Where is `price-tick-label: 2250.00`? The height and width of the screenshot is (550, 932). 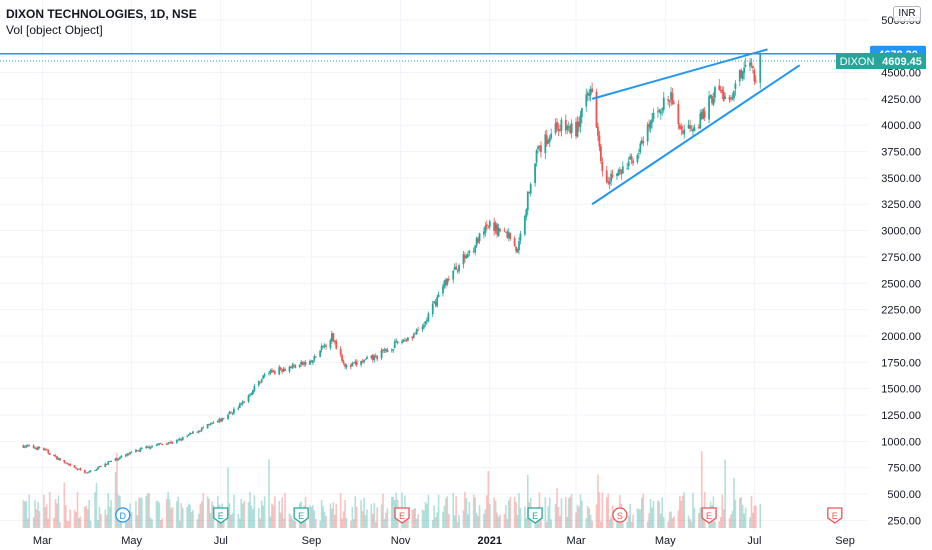 price-tick-label: 2250.00 is located at coordinates (901, 311).